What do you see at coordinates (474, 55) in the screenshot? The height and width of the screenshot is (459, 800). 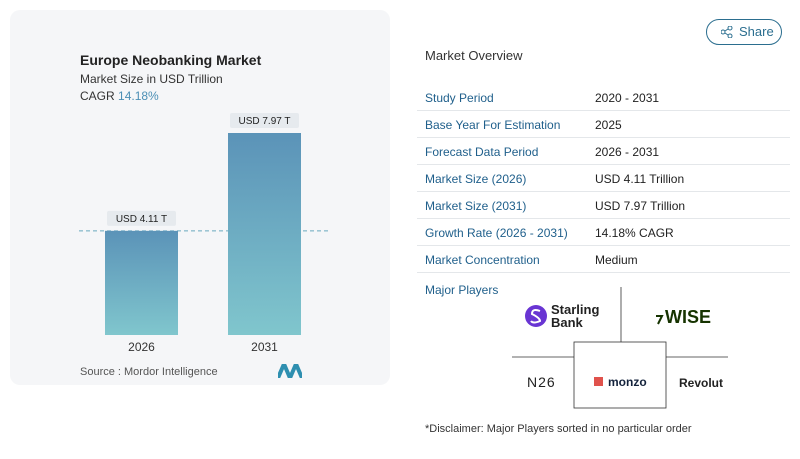 I see `overview-title: Market Overview` at bounding box center [474, 55].